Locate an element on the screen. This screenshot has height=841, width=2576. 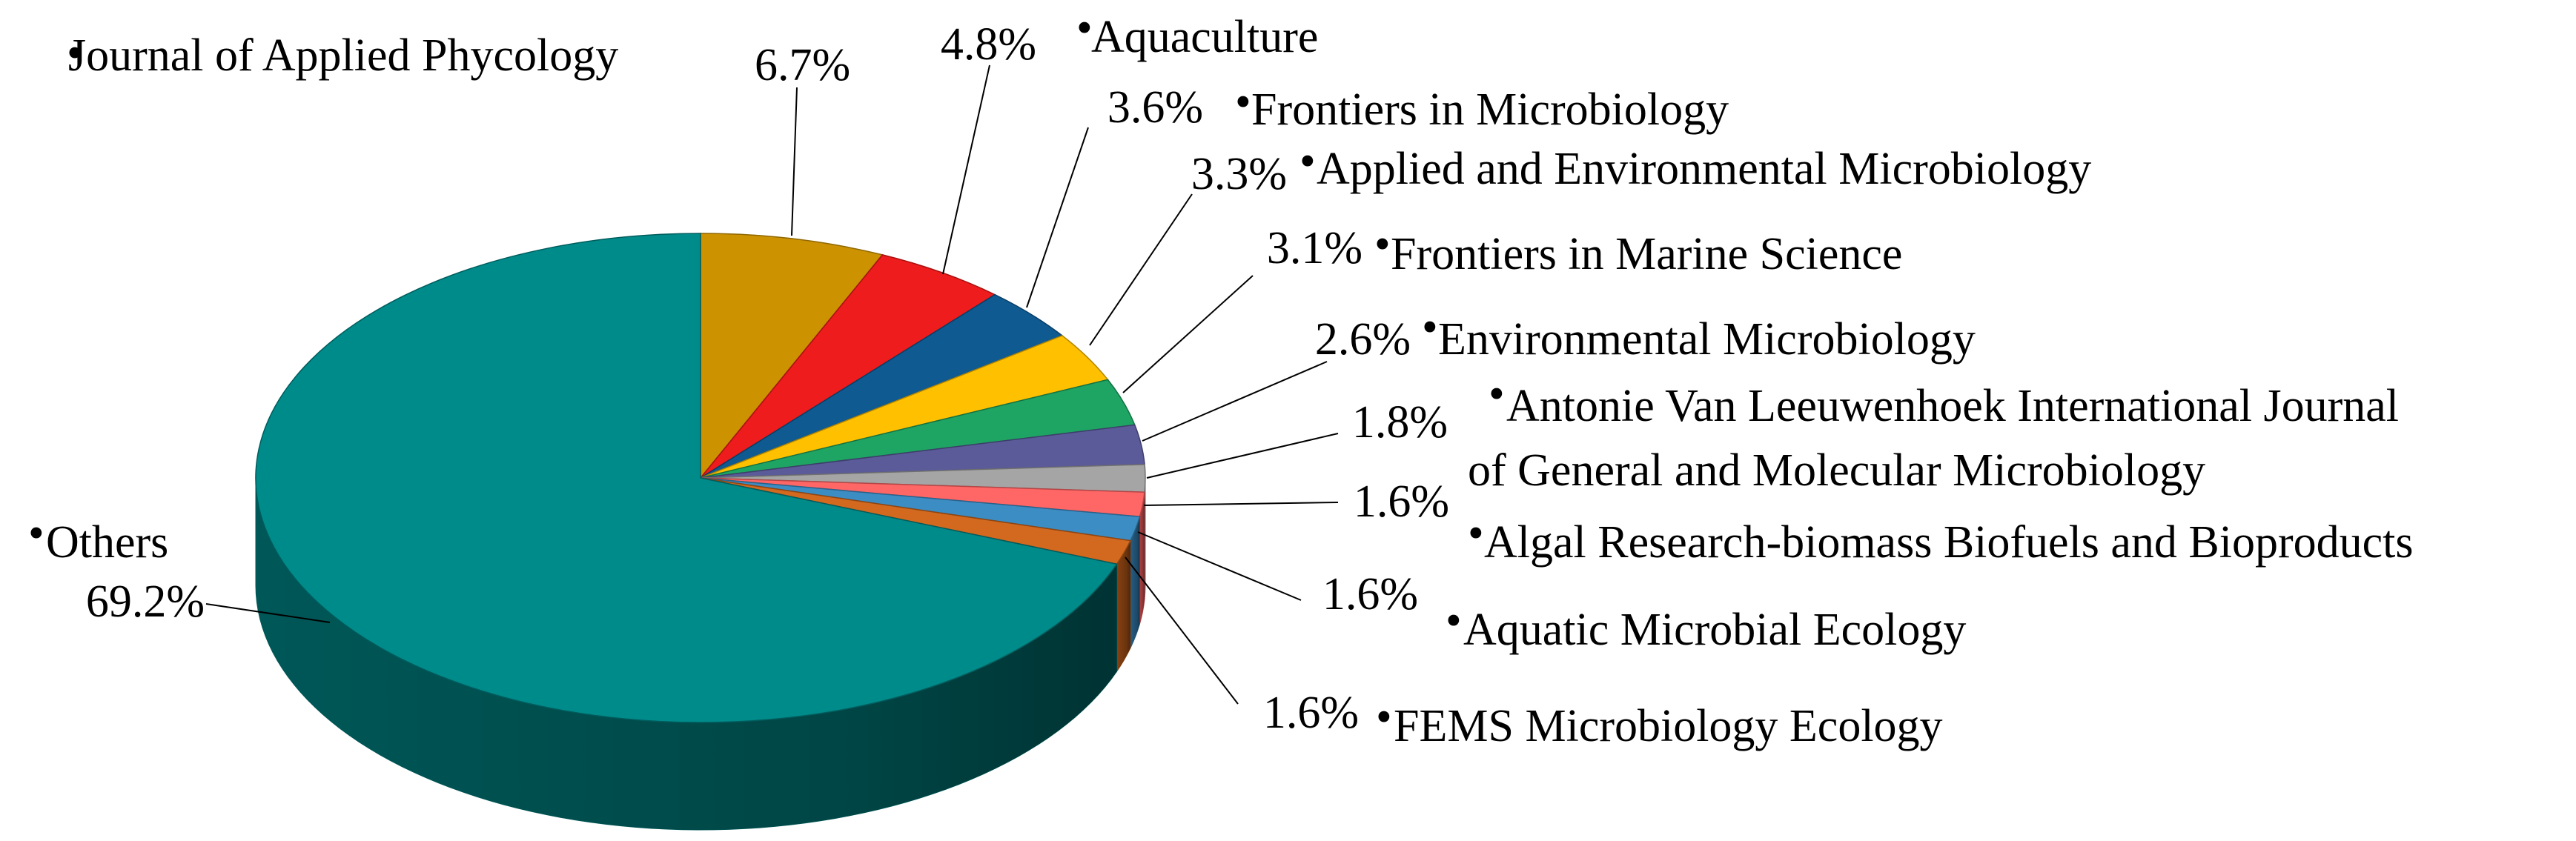
category-label-fems-microbiology-ecology: FEMS Microbiology Ecology is located at coordinates (1668, 726).